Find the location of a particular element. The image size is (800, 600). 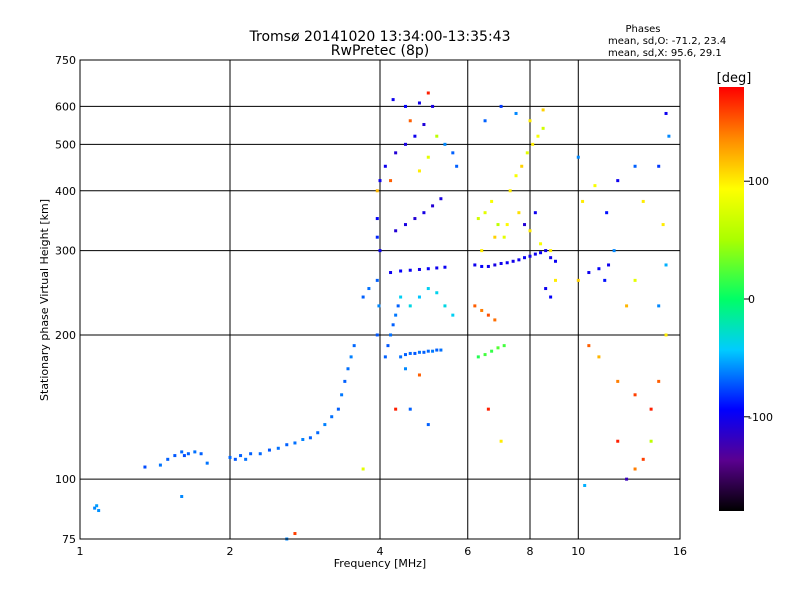

y-tick-label: 500 is located at coordinates (65, 144).